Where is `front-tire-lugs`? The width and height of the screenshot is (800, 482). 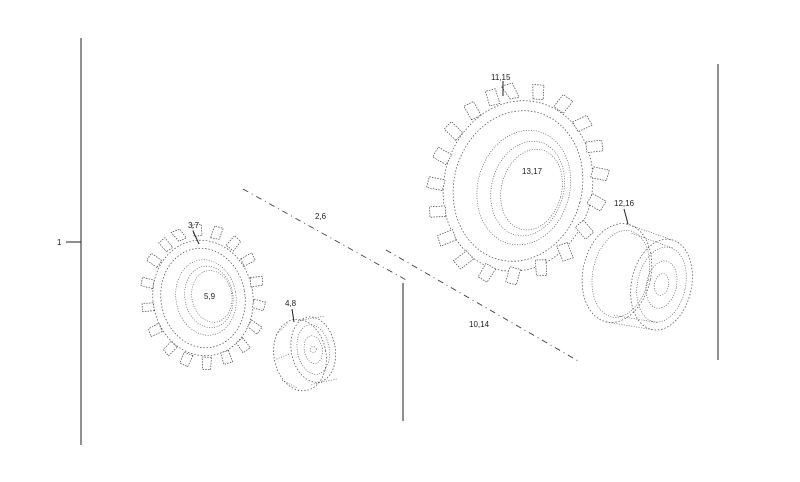 front-tire-lugs is located at coordinates (203, 297).